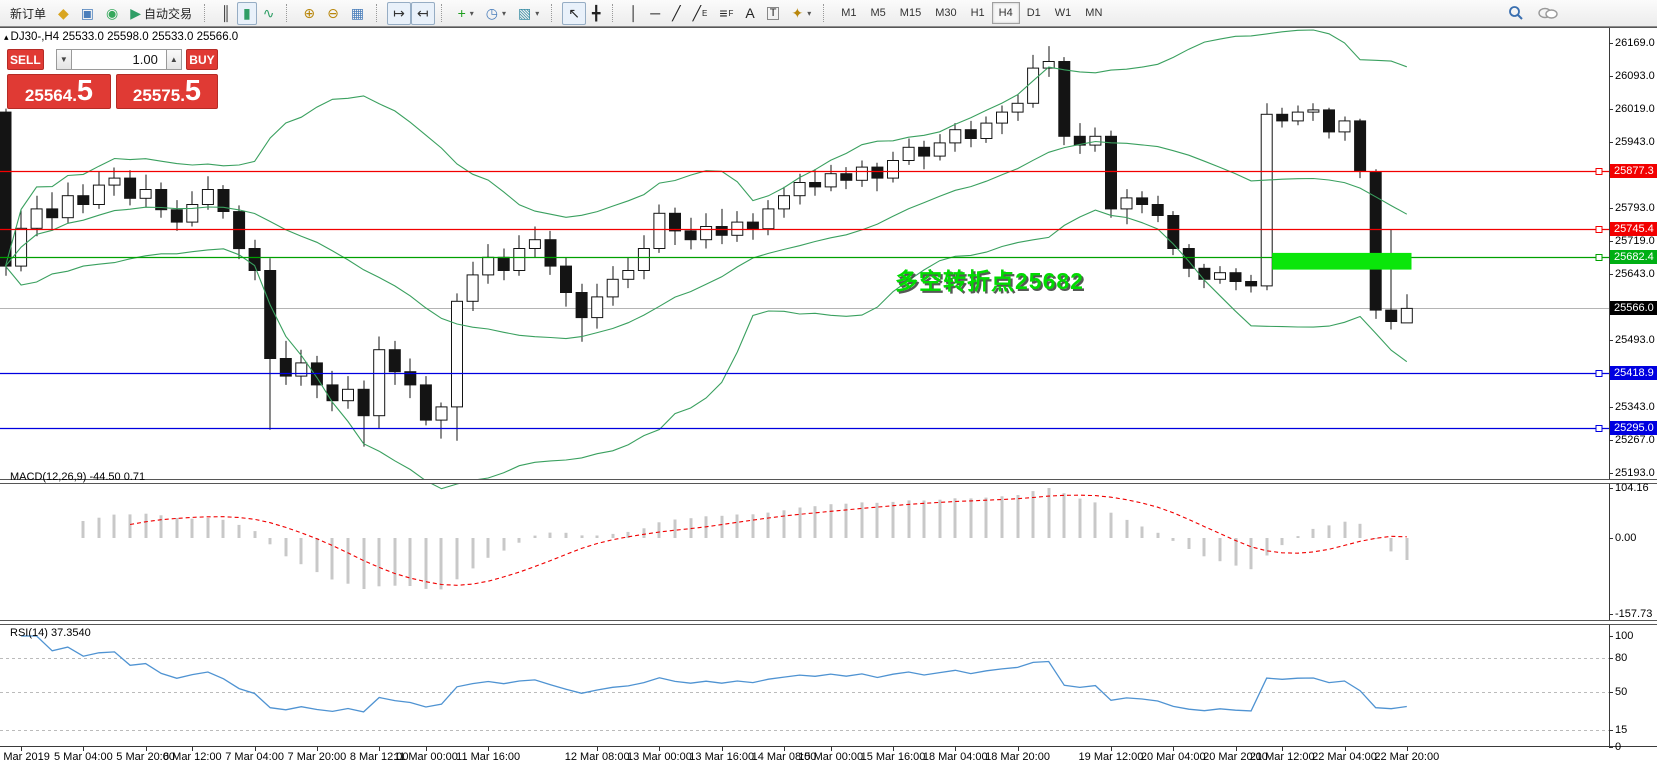 This screenshot has height=774, width=1657. I want to click on tile-windows-icon: ▦, so click(357, 13).